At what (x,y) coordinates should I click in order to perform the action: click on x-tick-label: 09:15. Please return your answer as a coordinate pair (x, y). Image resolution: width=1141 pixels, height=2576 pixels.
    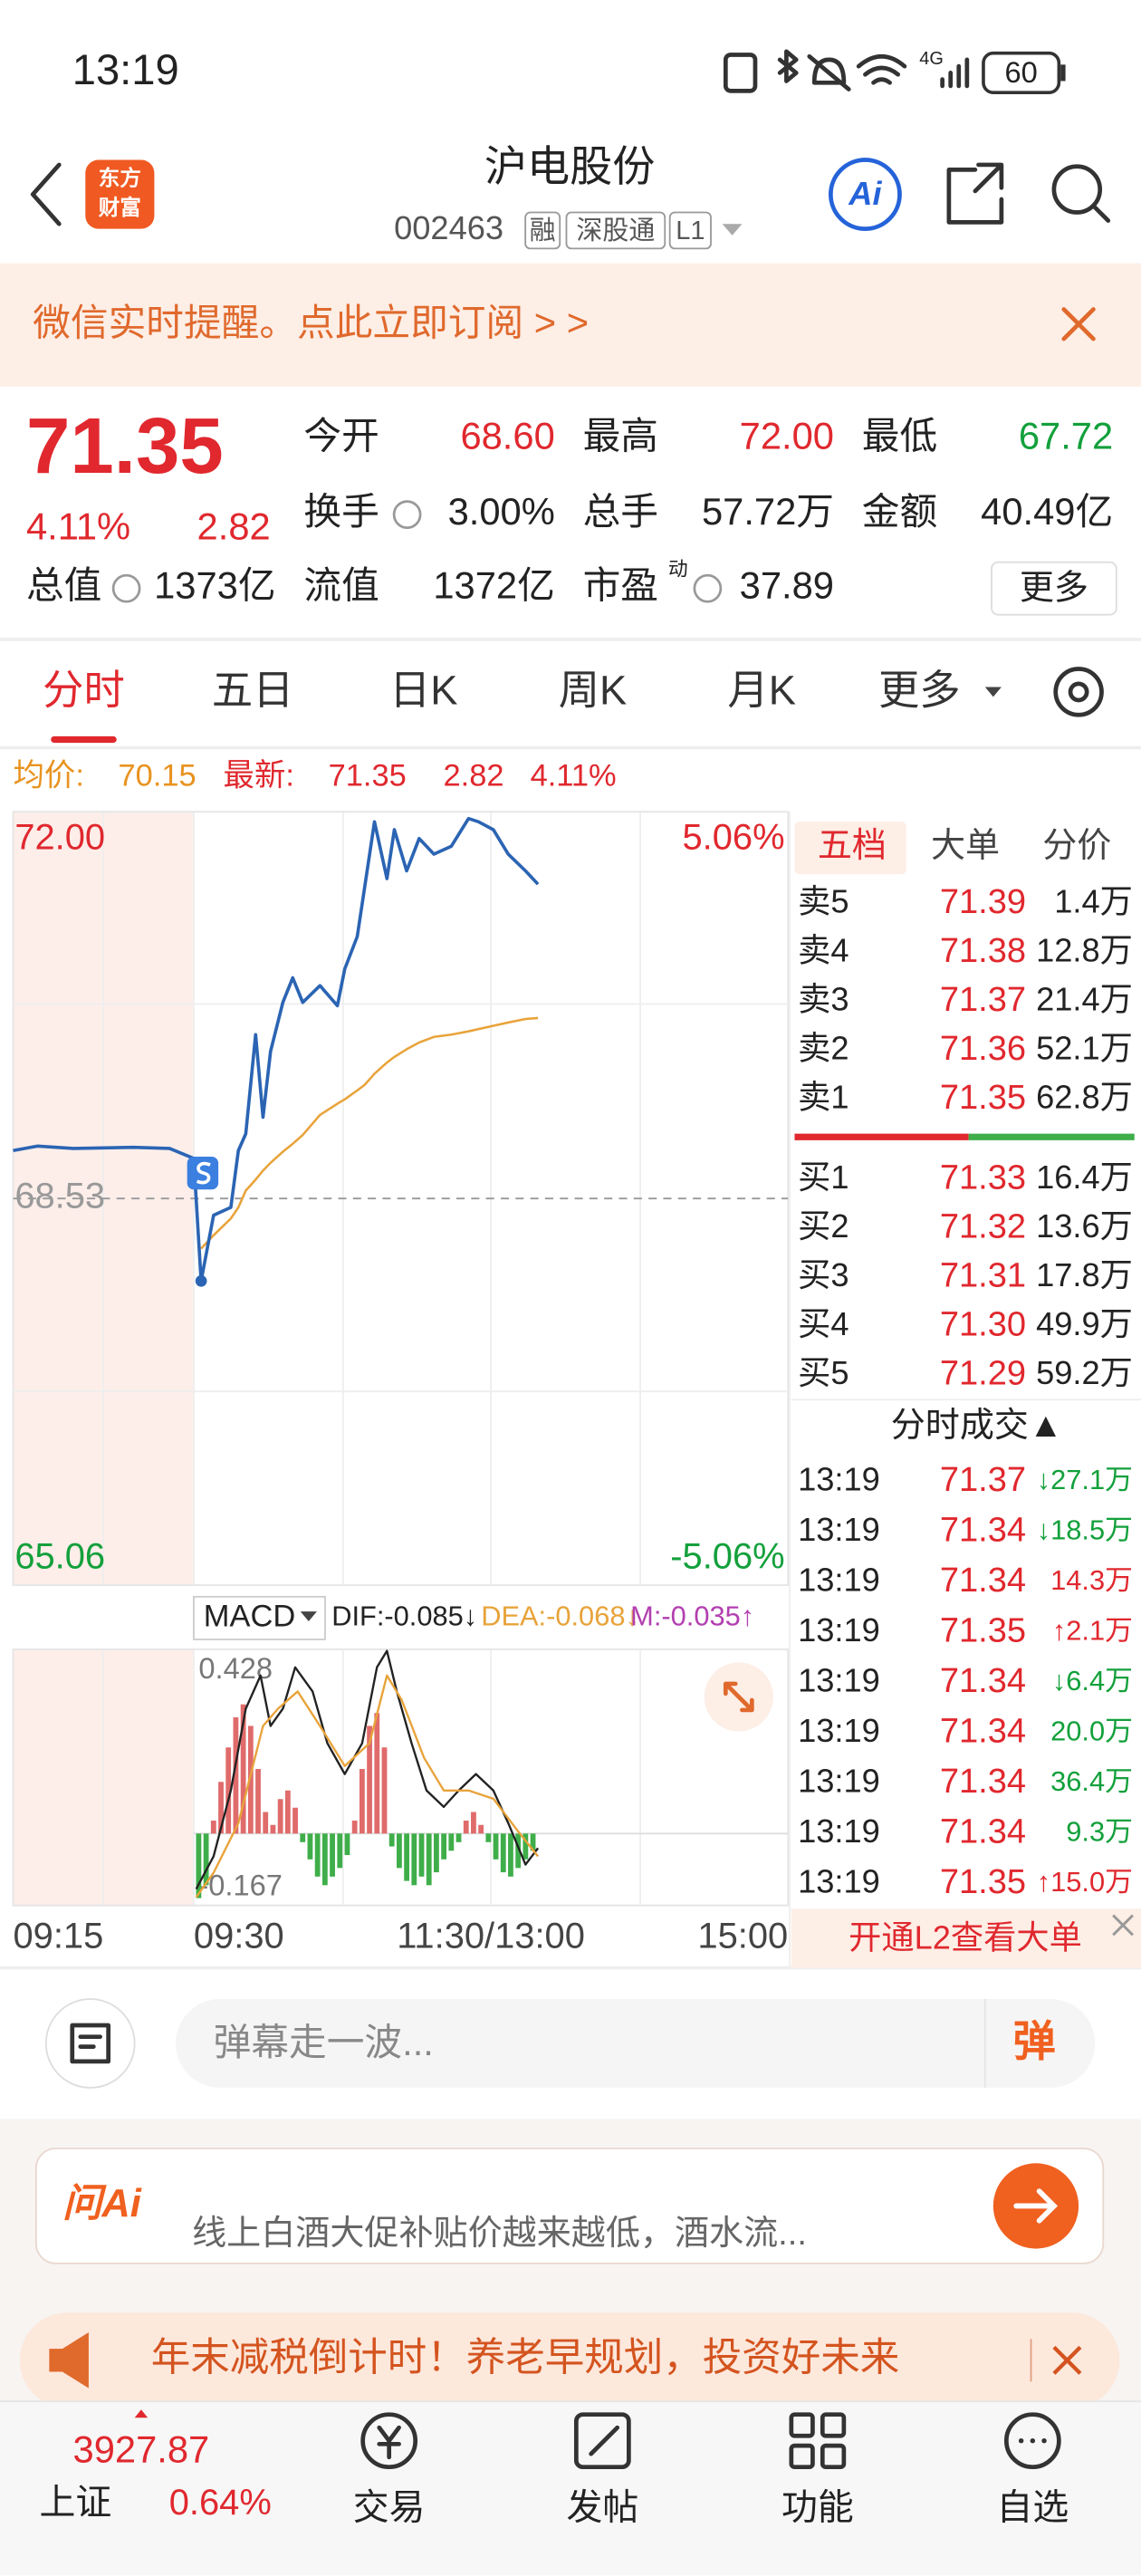
    Looking at the image, I should click on (59, 1936).